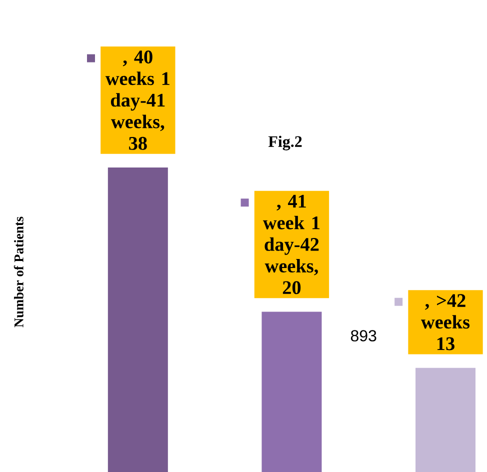 The width and height of the screenshot is (487, 472). I want to click on chart-title: Fig.2, so click(285, 143).